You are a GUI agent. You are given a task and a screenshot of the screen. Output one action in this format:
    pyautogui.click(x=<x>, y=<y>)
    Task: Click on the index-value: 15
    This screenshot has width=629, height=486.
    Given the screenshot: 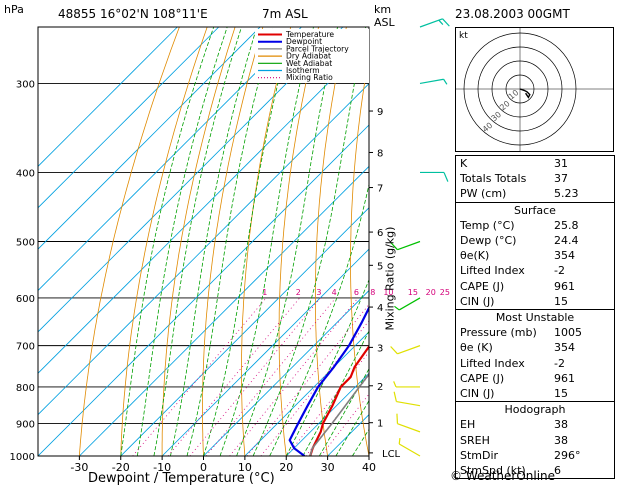 What is the action you would take?
    pyautogui.click(x=561, y=394)
    